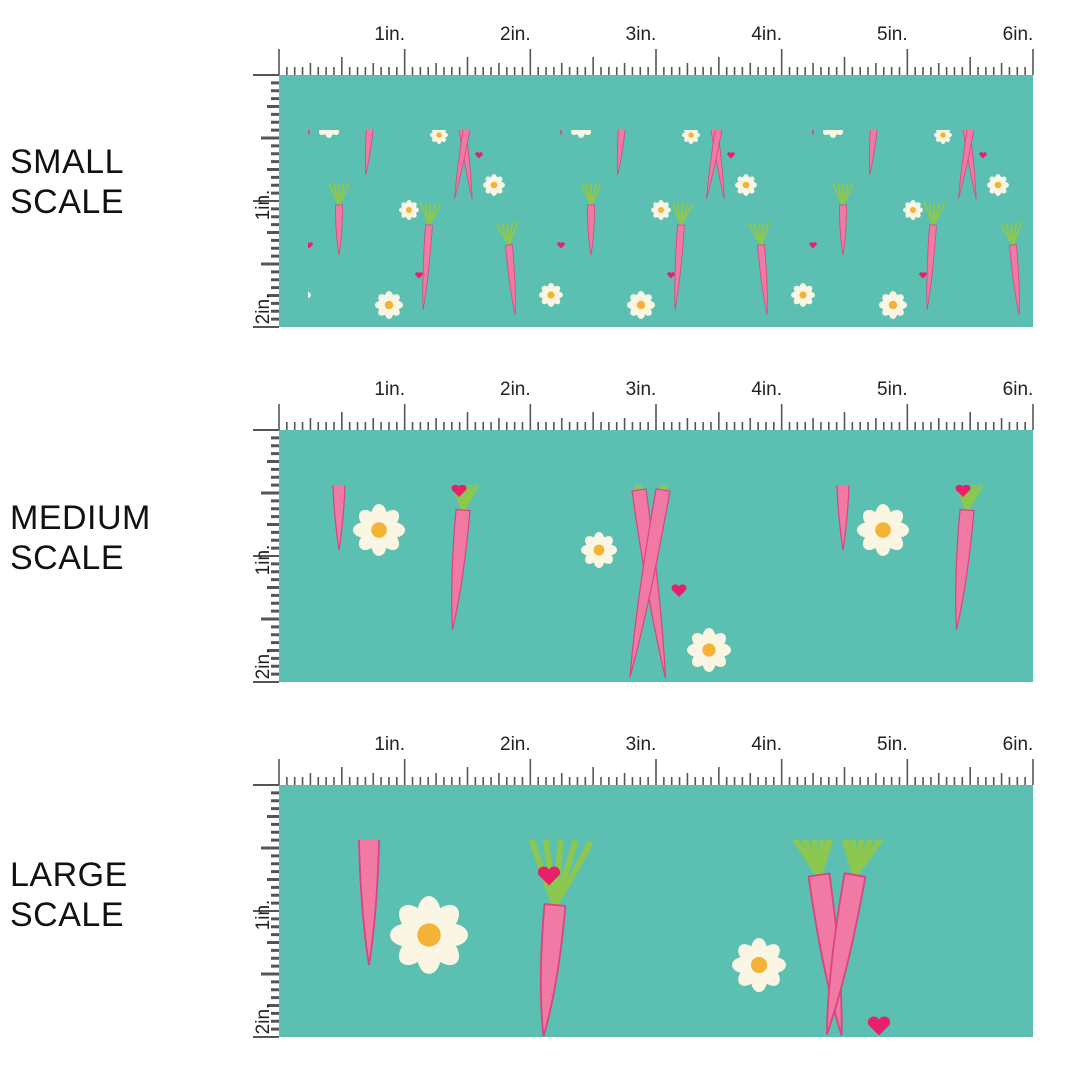 This screenshot has height=1080, width=1080. Describe the element at coordinates (263, 1019) in the screenshot. I see `ruler-y-label: 2in.` at that location.